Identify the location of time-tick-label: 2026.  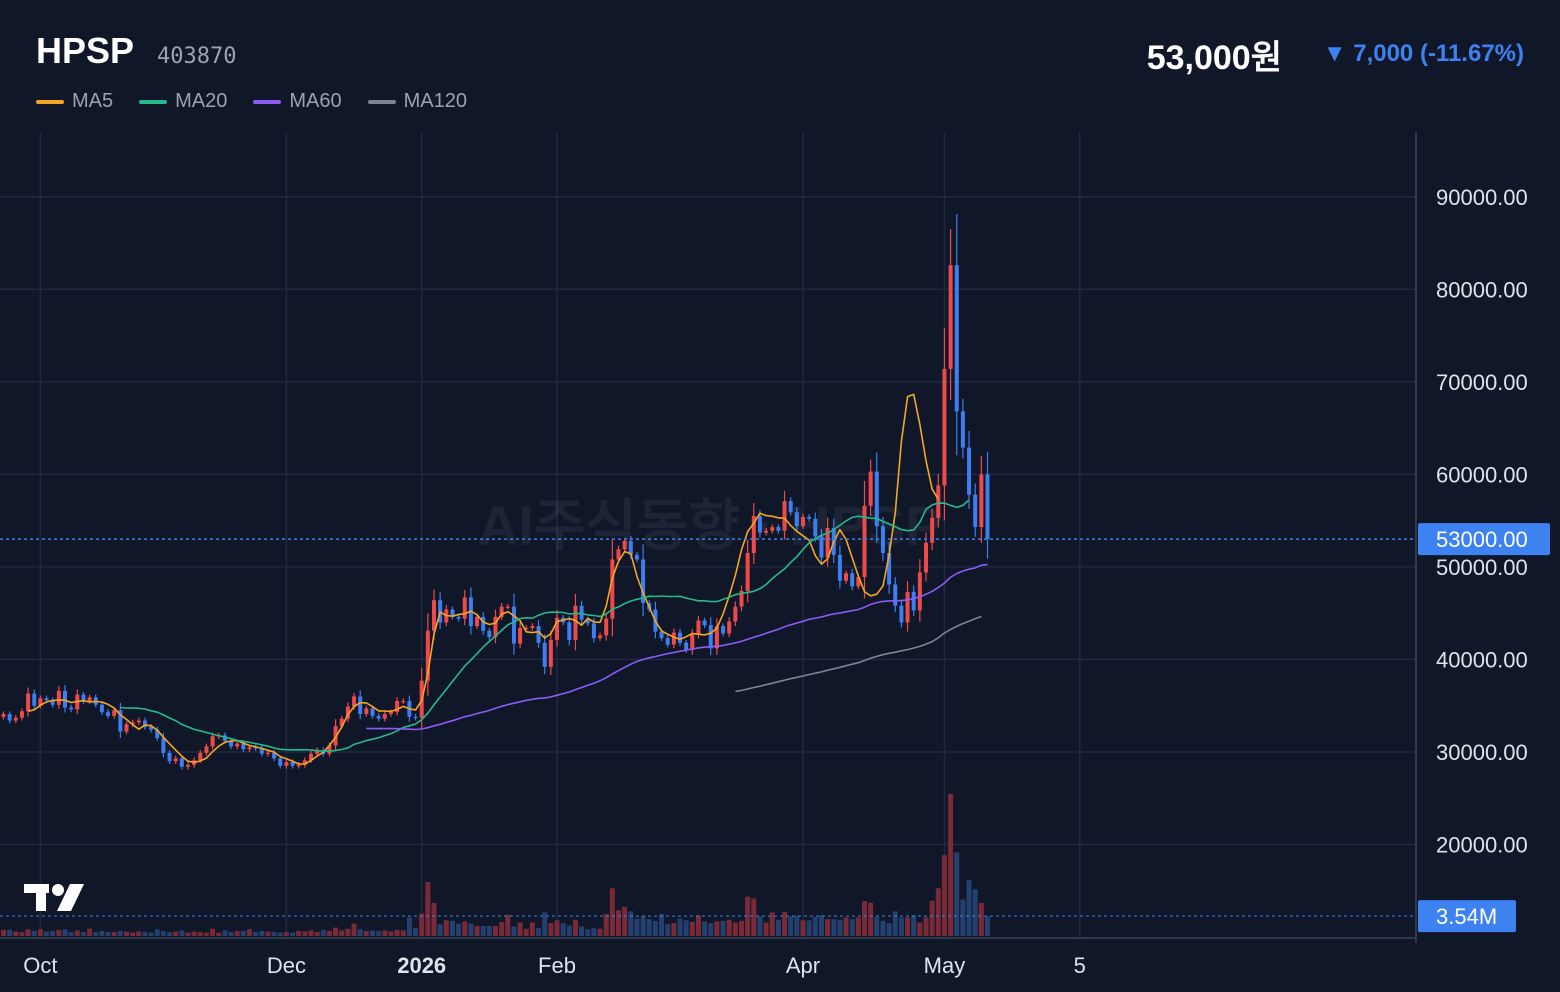
(421, 965).